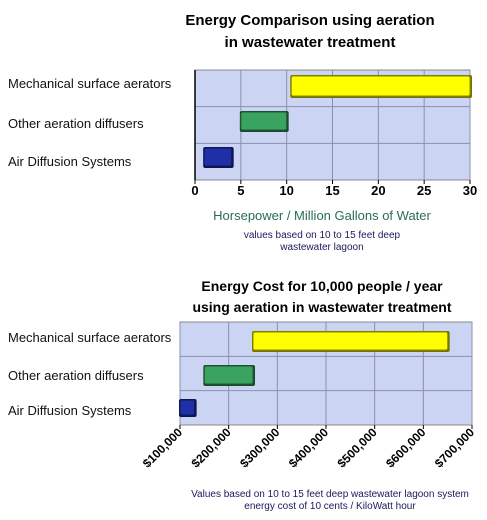 This screenshot has height=520, width=487. I want to click on chart-2-title-line-2: using aeration in wastewater treatment, so click(321, 307).